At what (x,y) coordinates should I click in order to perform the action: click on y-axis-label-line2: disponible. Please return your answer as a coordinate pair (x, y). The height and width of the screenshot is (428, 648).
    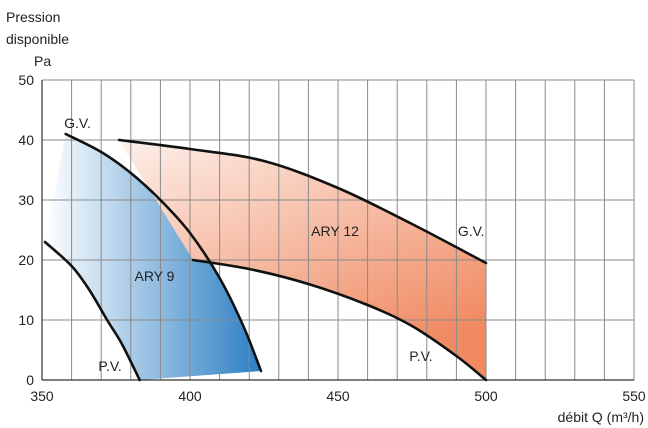
    Looking at the image, I should click on (37, 39).